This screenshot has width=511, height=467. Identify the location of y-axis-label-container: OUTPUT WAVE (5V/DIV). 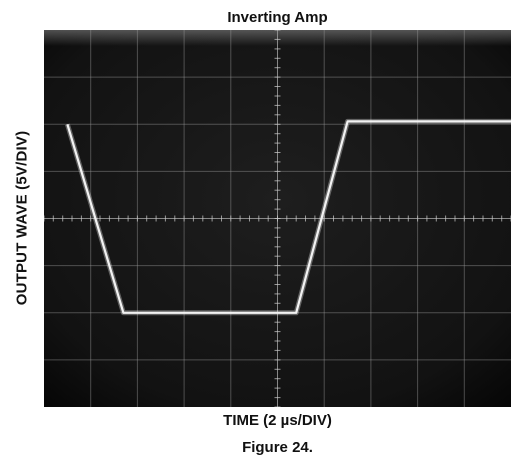
(22, 218).